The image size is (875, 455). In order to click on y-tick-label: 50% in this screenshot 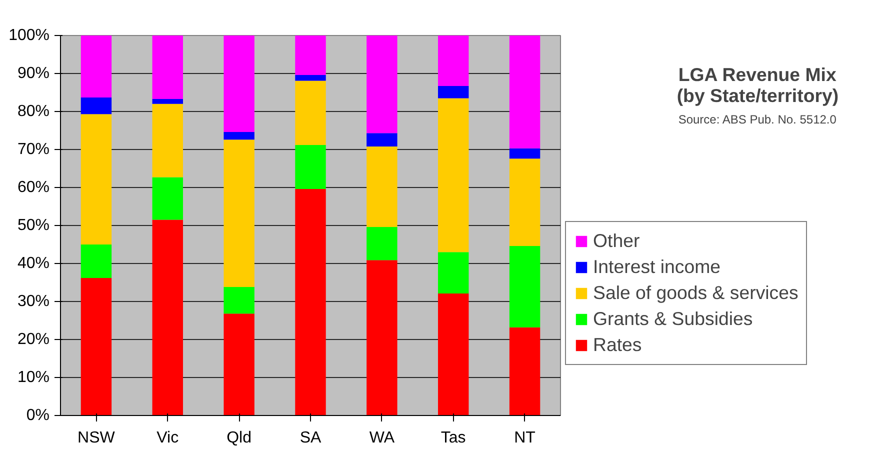, I will do `click(33, 225)`.